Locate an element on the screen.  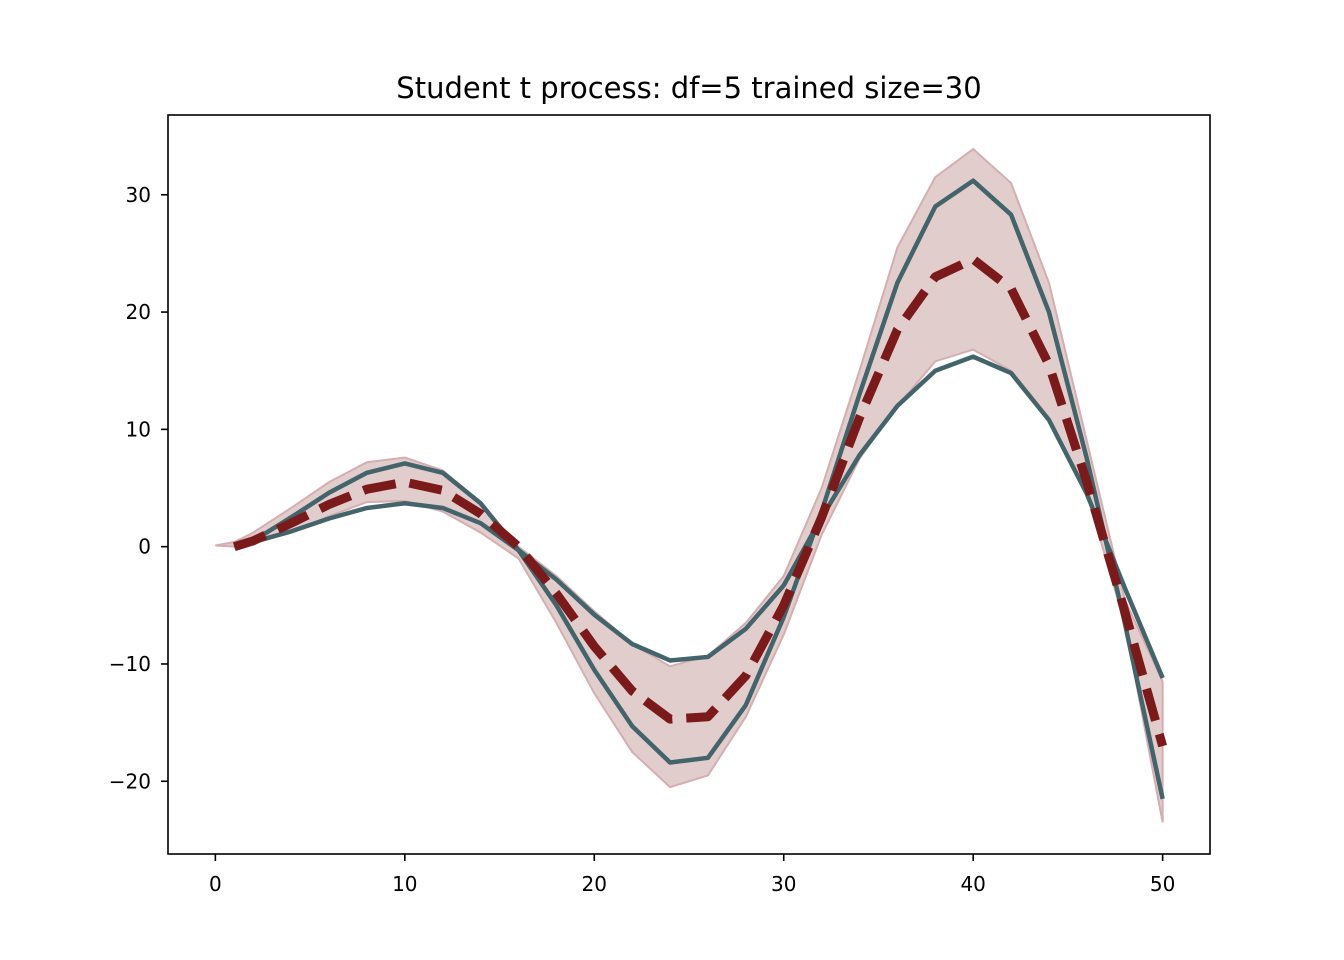
y-tick-label: 20 is located at coordinates (138, 312).